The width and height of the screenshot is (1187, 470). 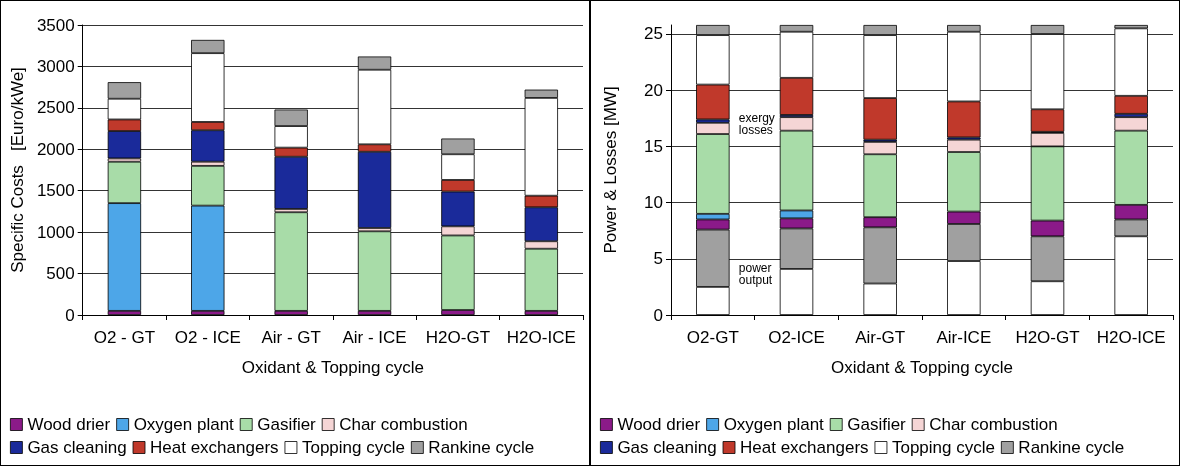 What do you see at coordinates (55, 232) in the screenshot?
I see `y-tick-label: 1000` at bounding box center [55, 232].